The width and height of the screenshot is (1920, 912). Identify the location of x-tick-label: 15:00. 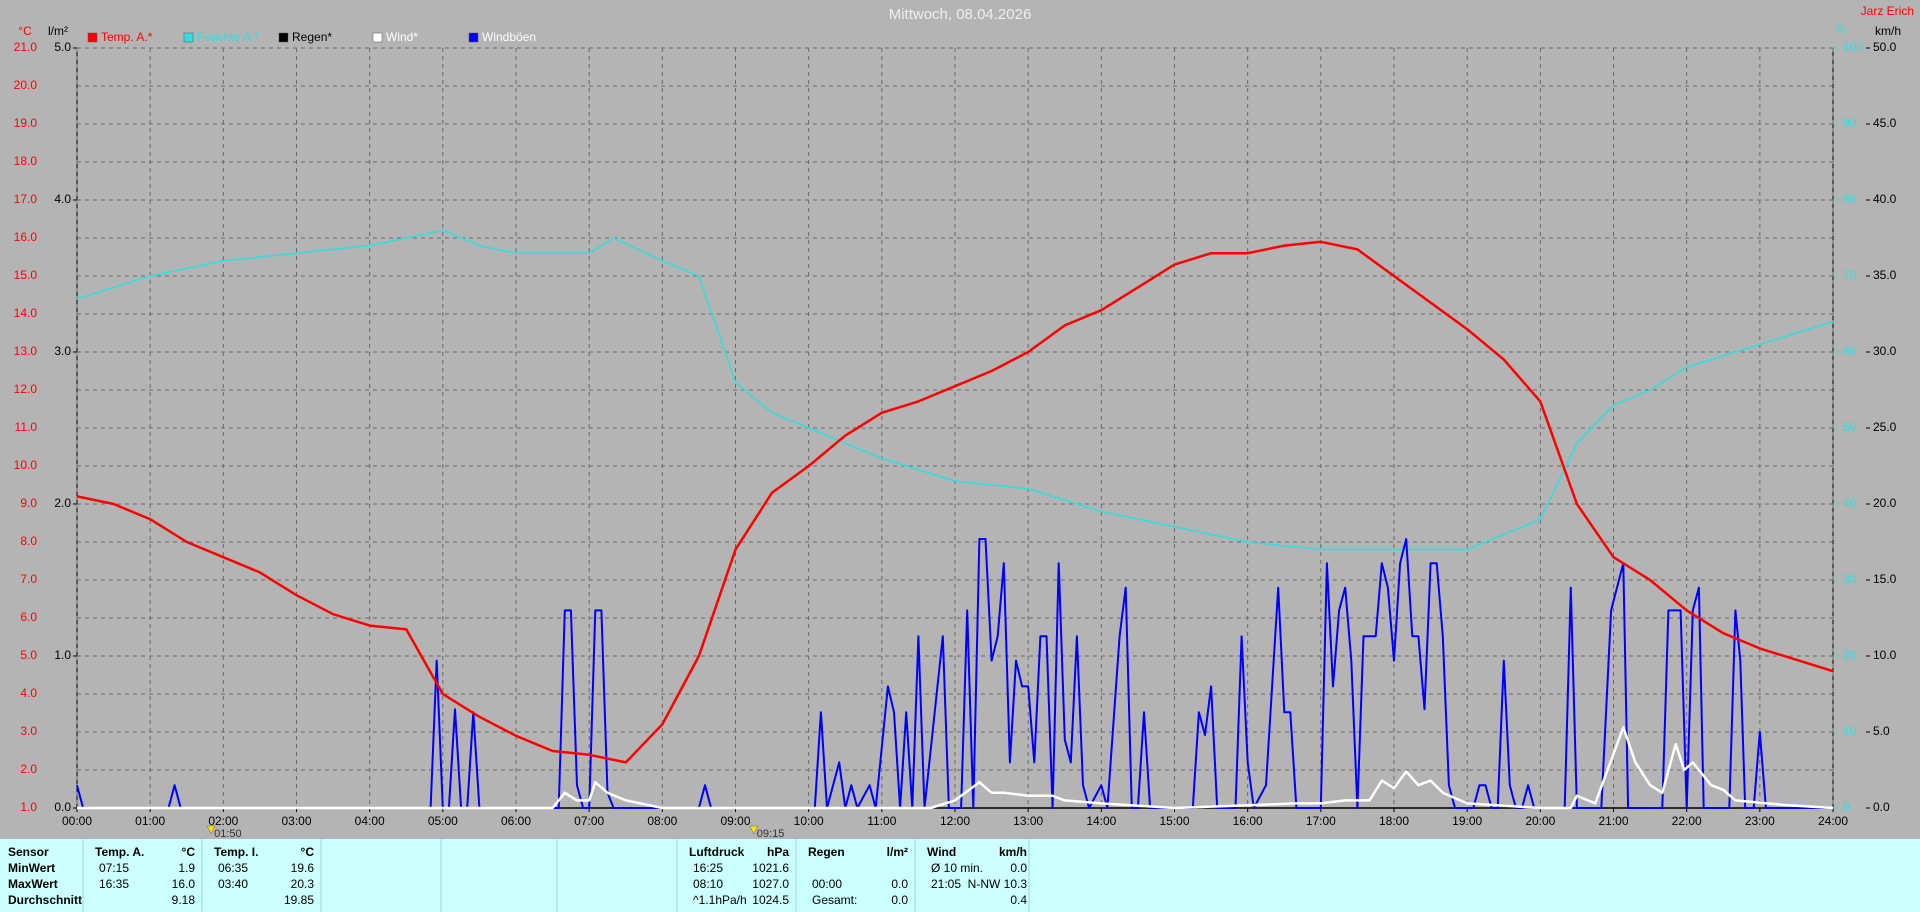
(1174, 821).